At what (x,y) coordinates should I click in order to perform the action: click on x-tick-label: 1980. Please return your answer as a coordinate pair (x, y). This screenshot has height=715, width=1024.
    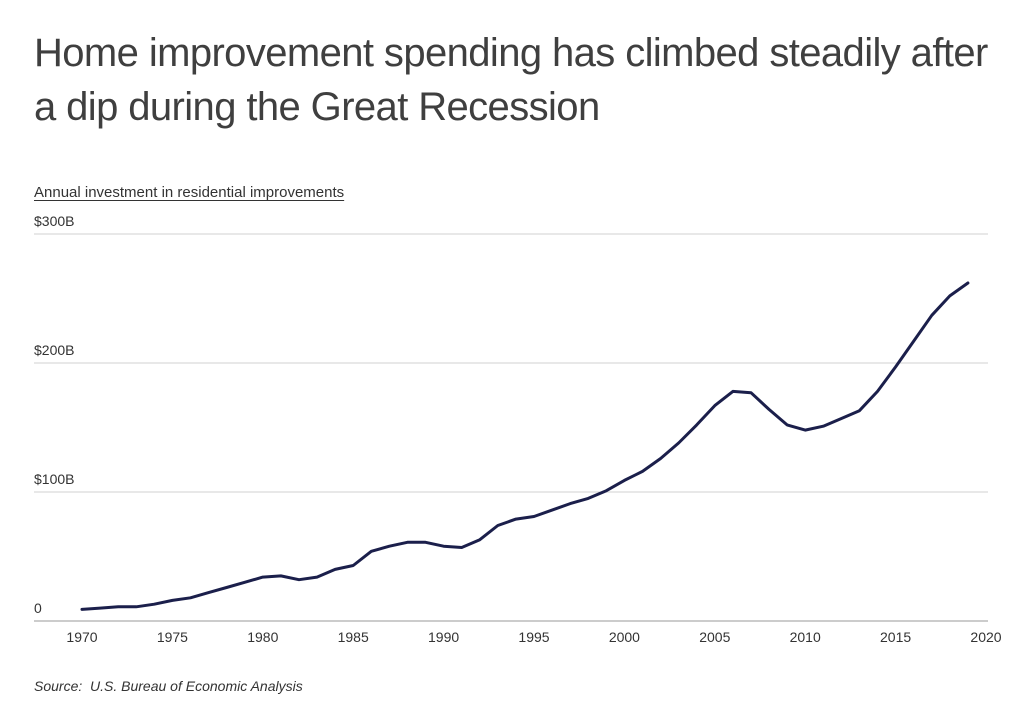
    Looking at the image, I should click on (262, 637).